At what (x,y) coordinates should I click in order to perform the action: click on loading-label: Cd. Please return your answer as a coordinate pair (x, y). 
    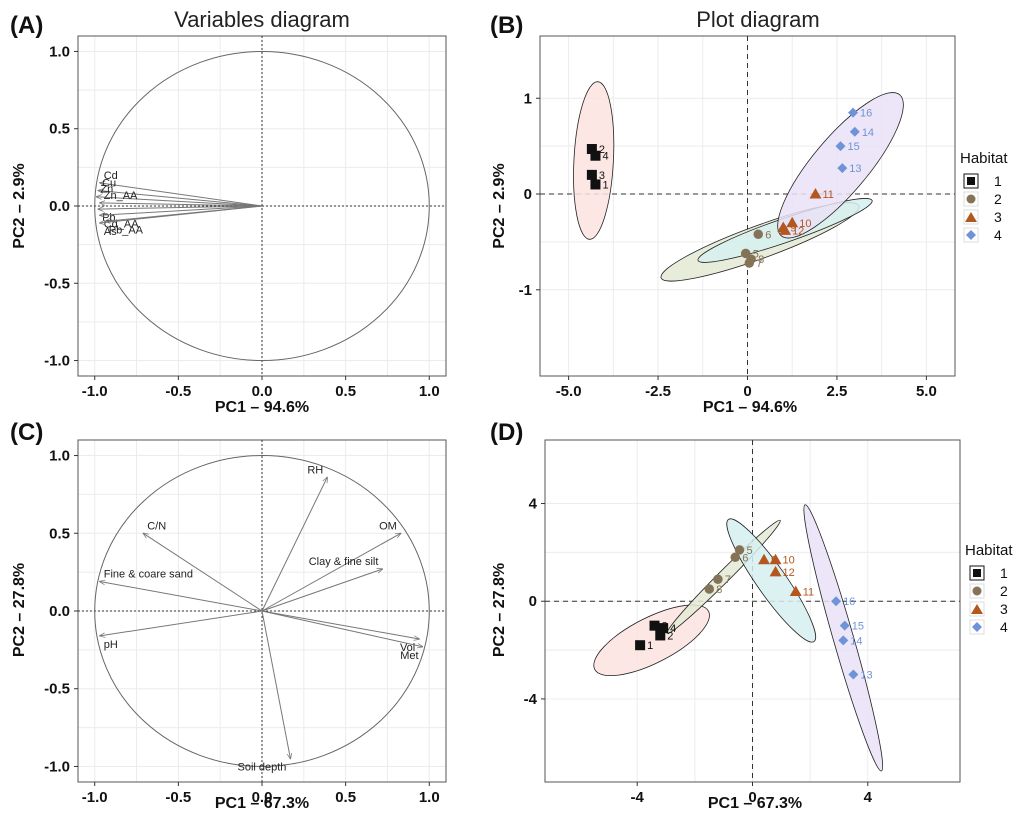
    Looking at the image, I should click on (111, 176).